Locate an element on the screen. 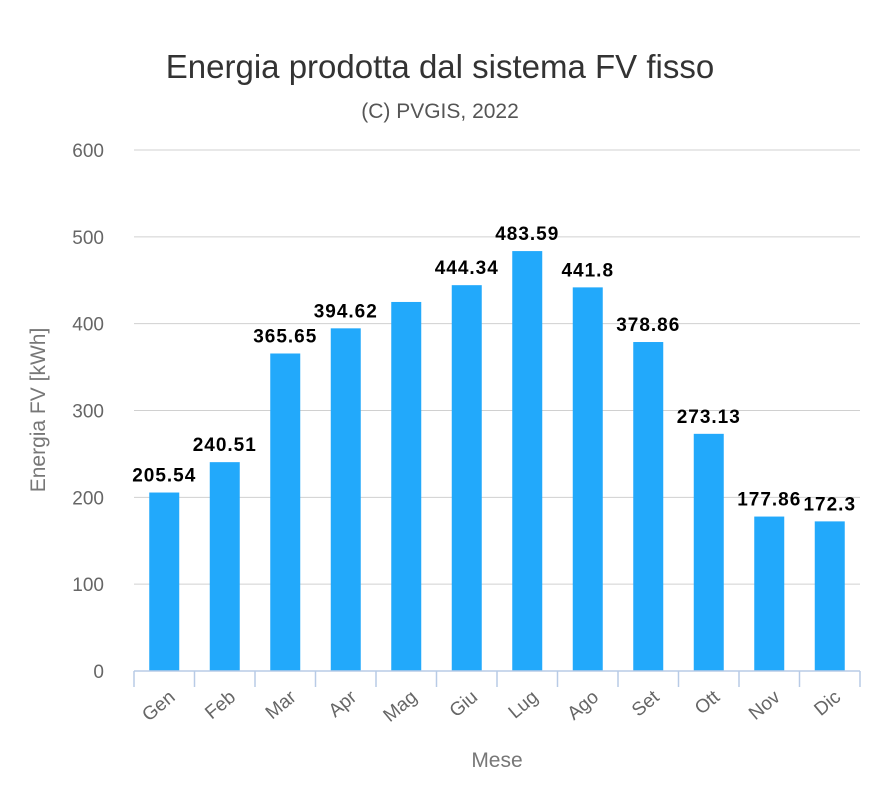  y-axis-title: Energia FV [kWh] is located at coordinates (38, 410).